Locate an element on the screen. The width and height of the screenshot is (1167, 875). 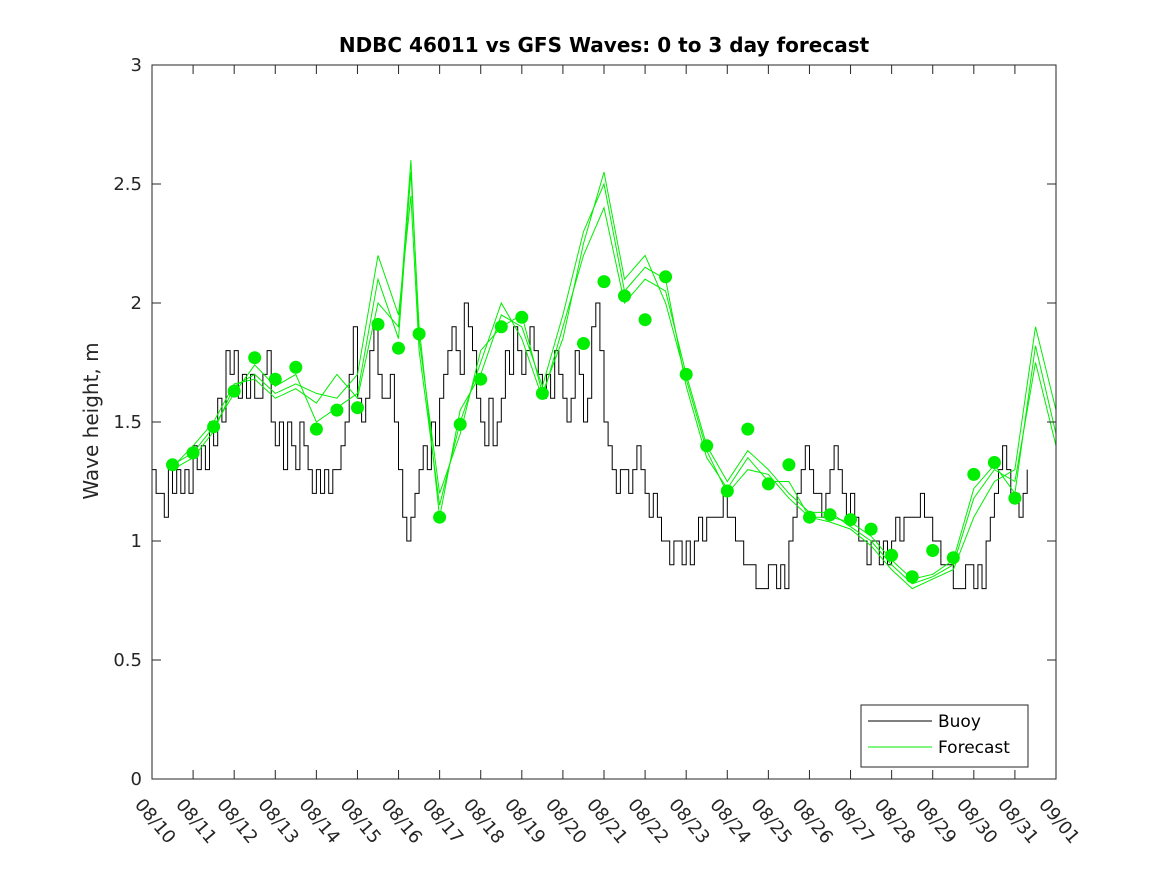
legend-box is located at coordinates (944, 736).